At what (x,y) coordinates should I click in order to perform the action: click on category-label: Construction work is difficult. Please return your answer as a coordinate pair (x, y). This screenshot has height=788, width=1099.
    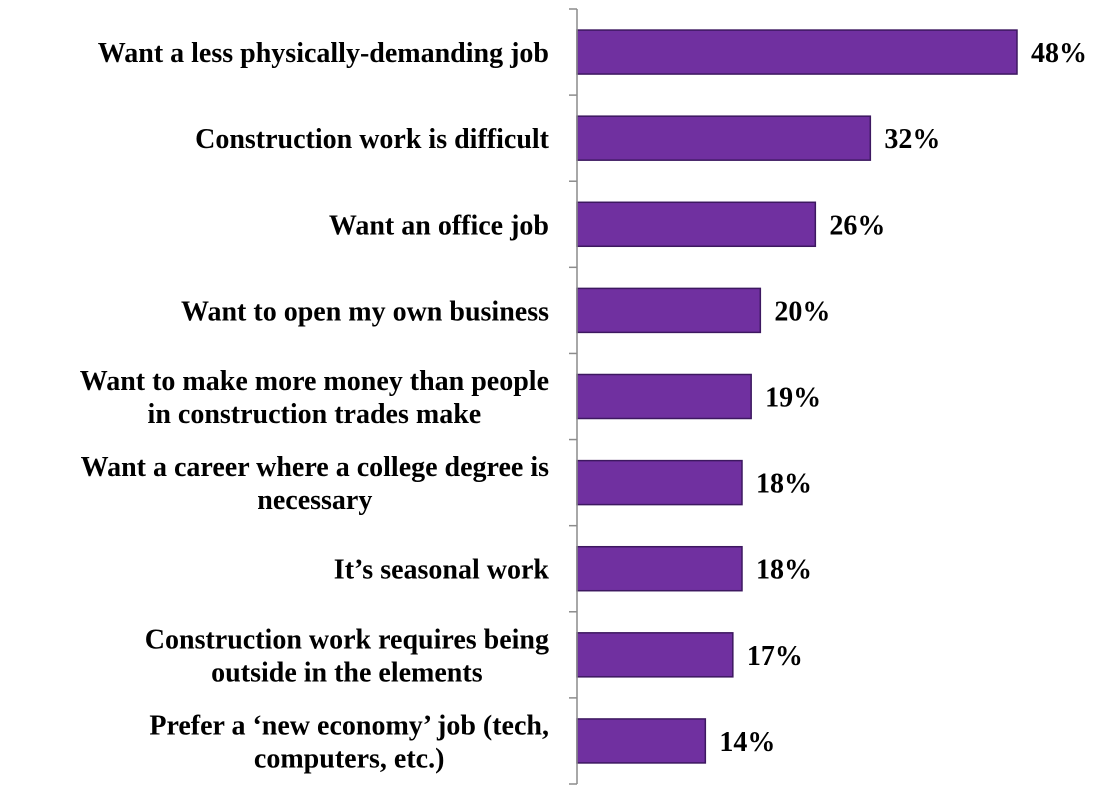
    Looking at the image, I should click on (372, 139).